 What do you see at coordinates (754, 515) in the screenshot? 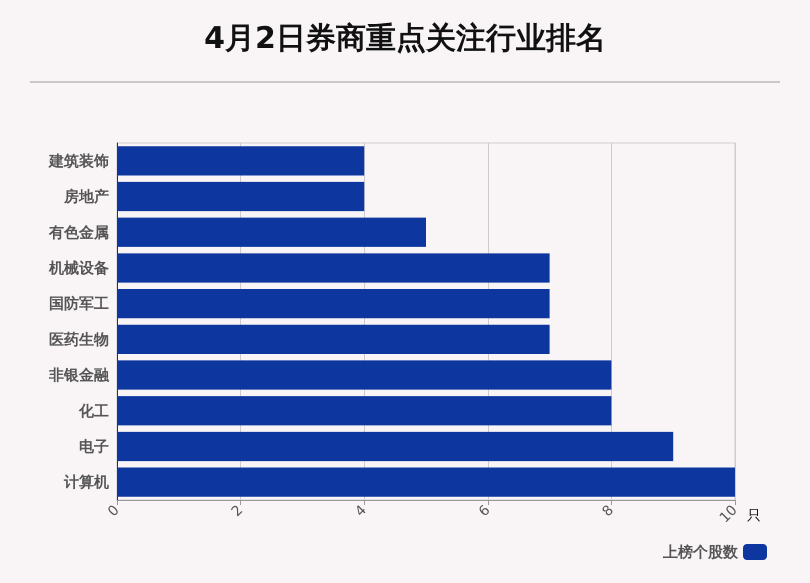
I see `x-axis-title: 只` at bounding box center [754, 515].